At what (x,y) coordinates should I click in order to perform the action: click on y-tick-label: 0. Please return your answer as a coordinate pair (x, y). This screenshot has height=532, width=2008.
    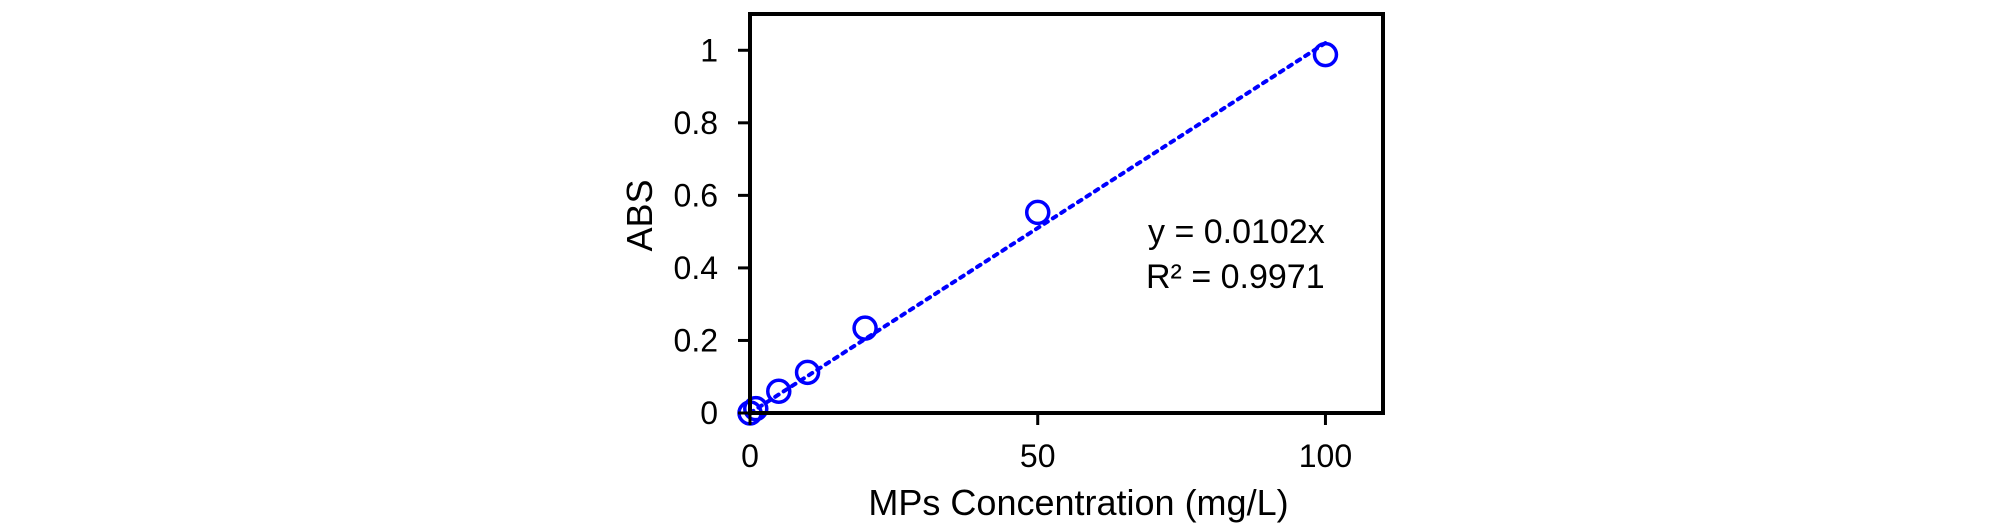
    Looking at the image, I should click on (709, 413).